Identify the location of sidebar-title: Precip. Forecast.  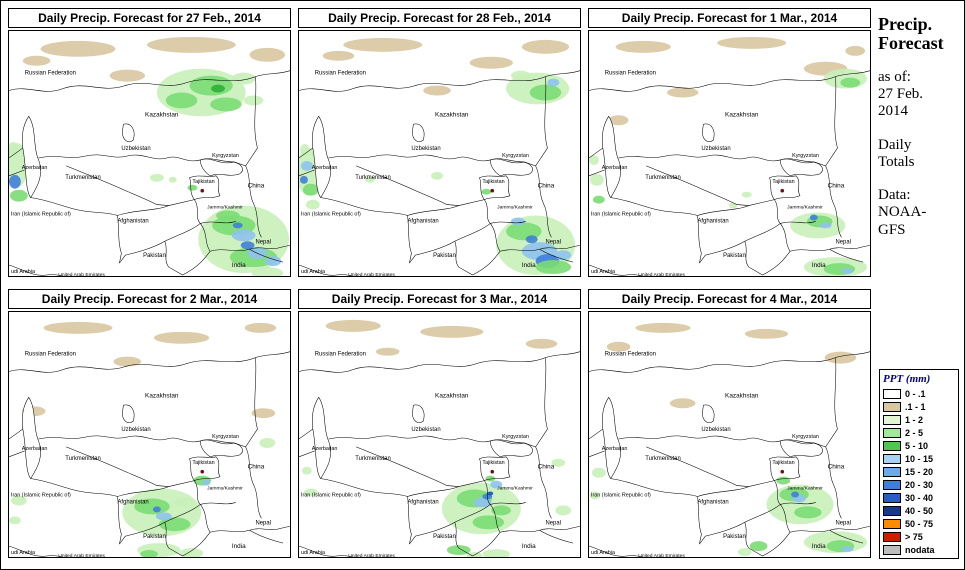
(920, 34).